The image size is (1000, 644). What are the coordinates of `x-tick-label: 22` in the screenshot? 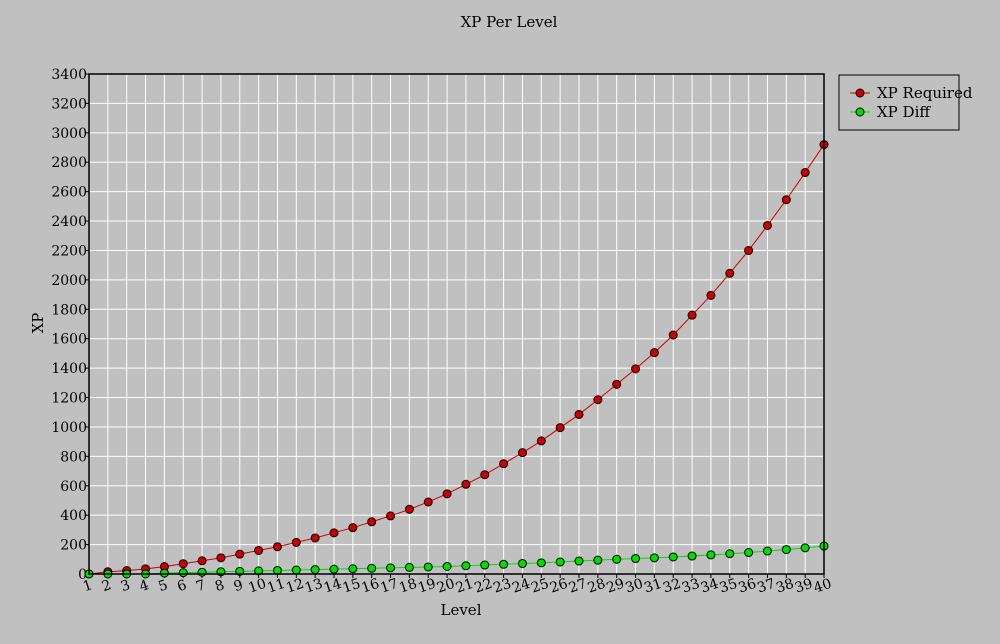 It's located at (484, 586).